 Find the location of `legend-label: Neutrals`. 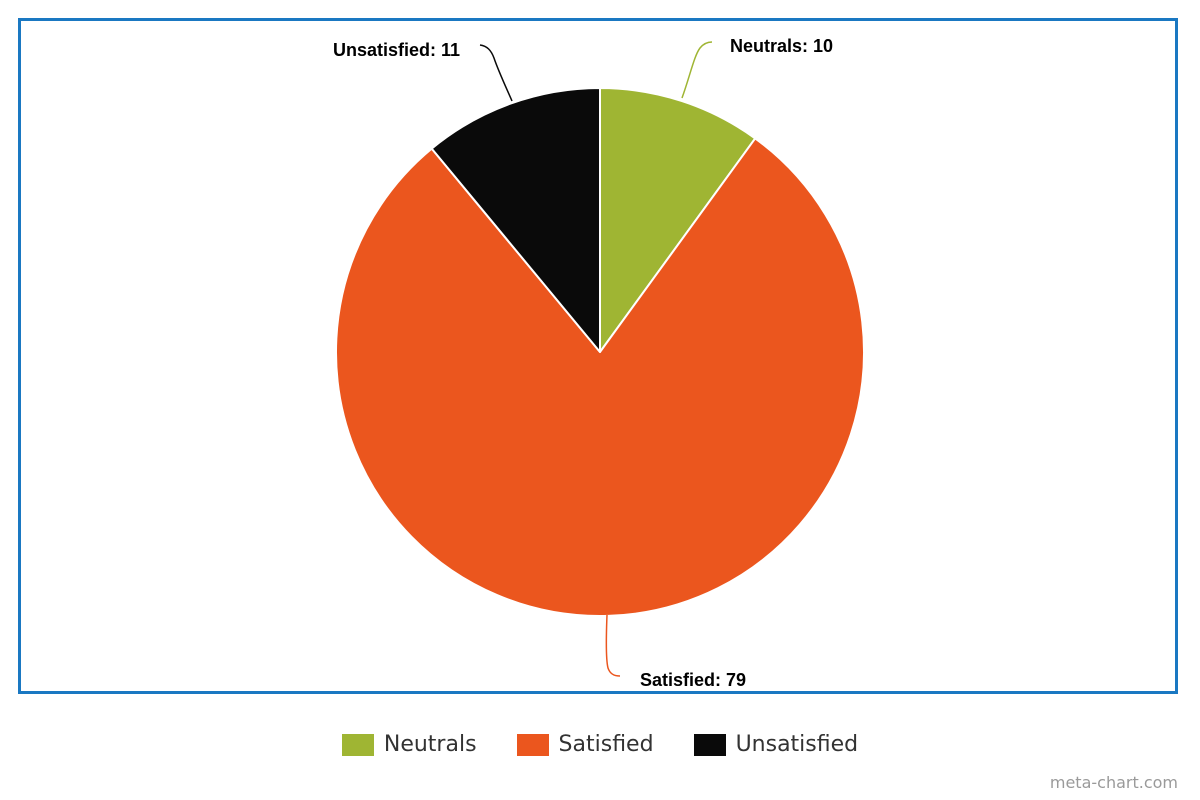

legend-label: Neutrals is located at coordinates (430, 744).